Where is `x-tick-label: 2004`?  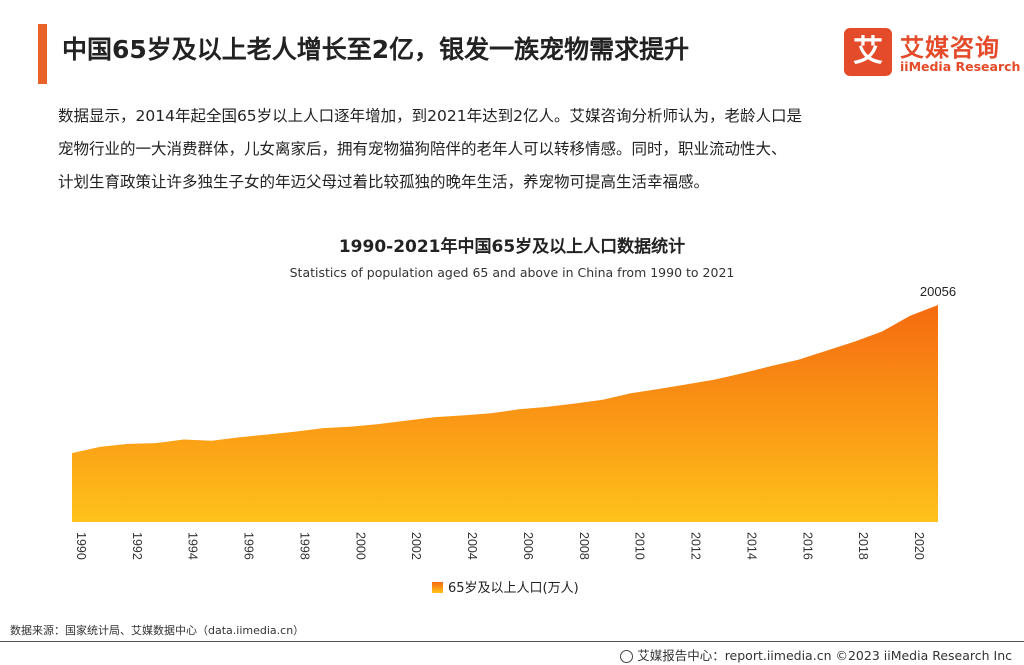 x-tick-label: 2004 is located at coordinates (472, 546).